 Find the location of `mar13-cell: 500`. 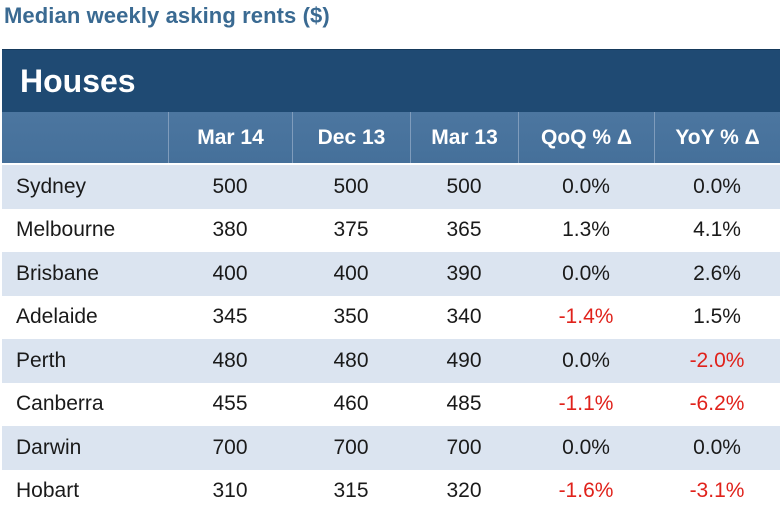

mar13-cell: 500 is located at coordinates (464, 187).